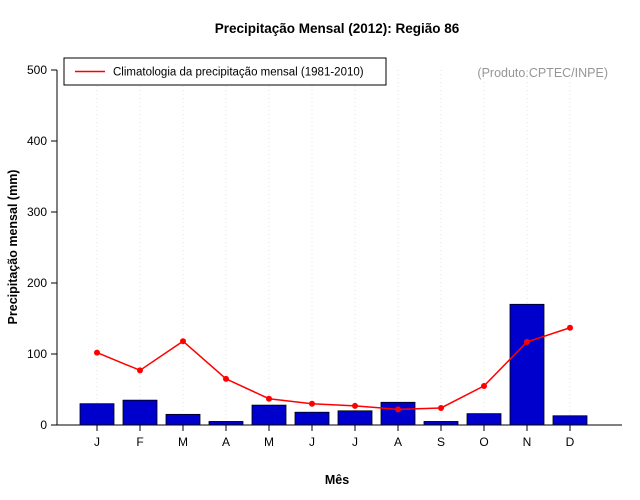 The width and height of the screenshot is (640, 500). Describe the element at coordinates (337, 28) in the screenshot. I see `chart-title: Precipitação Mensal (2012): Região 86` at that location.